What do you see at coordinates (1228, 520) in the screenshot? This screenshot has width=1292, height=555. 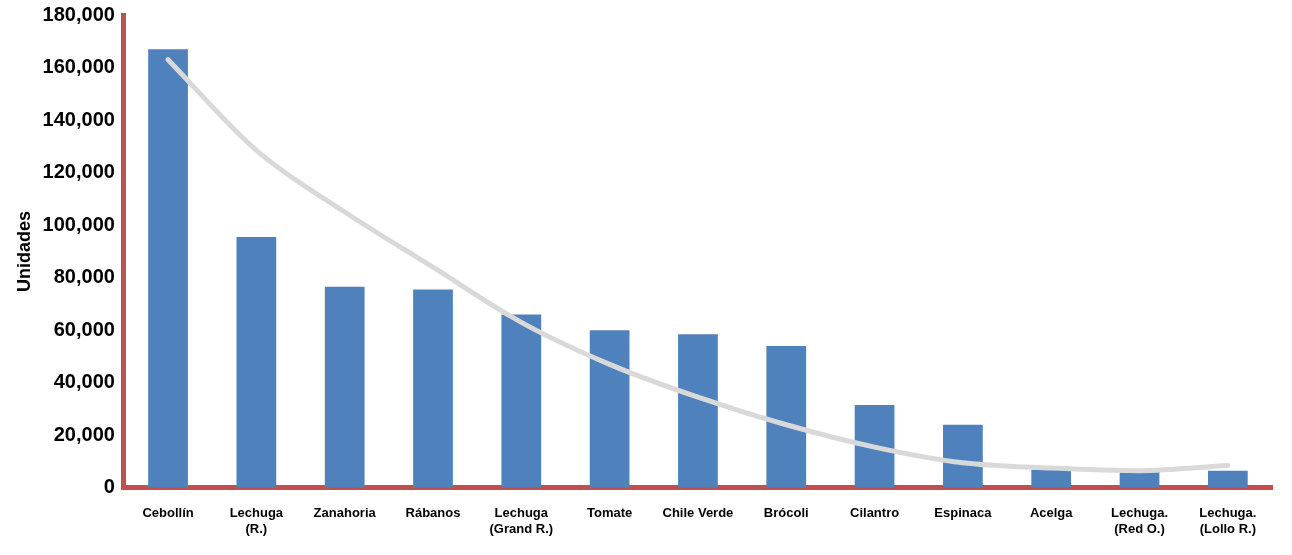 I see `x-tick-label: Lechuga. (Lollo R.)` at bounding box center [1228, 520].